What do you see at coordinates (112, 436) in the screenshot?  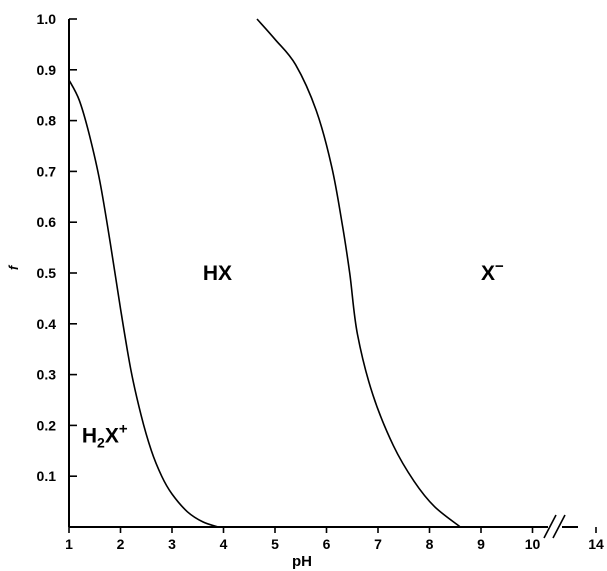 I see `region-label-rest: X` at bounding box center [112, 436].